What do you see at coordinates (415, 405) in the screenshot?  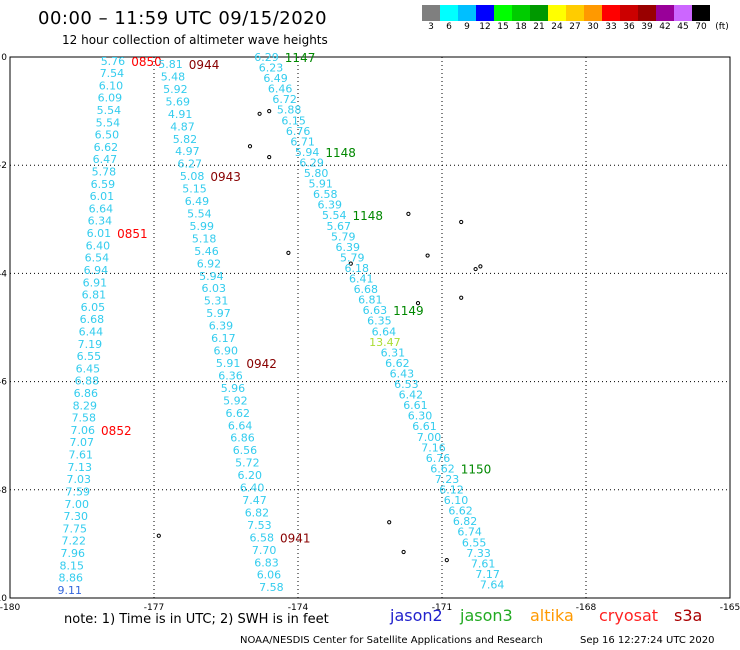 I see `wave-height-value: 6.61` at bounding box center [415, 405].